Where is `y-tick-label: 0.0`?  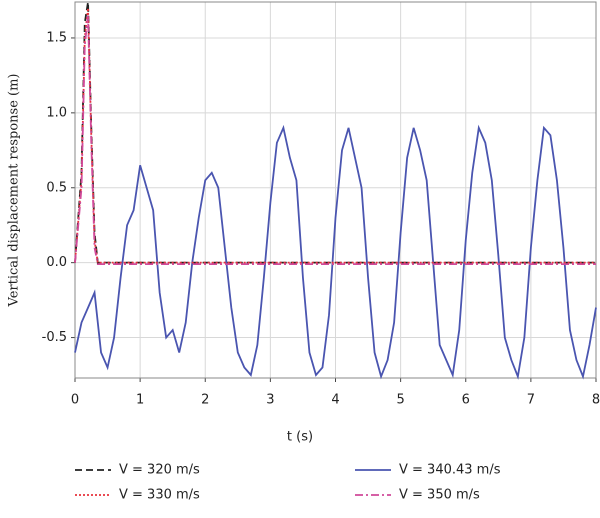 y-tick-label: 0.0 is located at coordinates (56, 262).